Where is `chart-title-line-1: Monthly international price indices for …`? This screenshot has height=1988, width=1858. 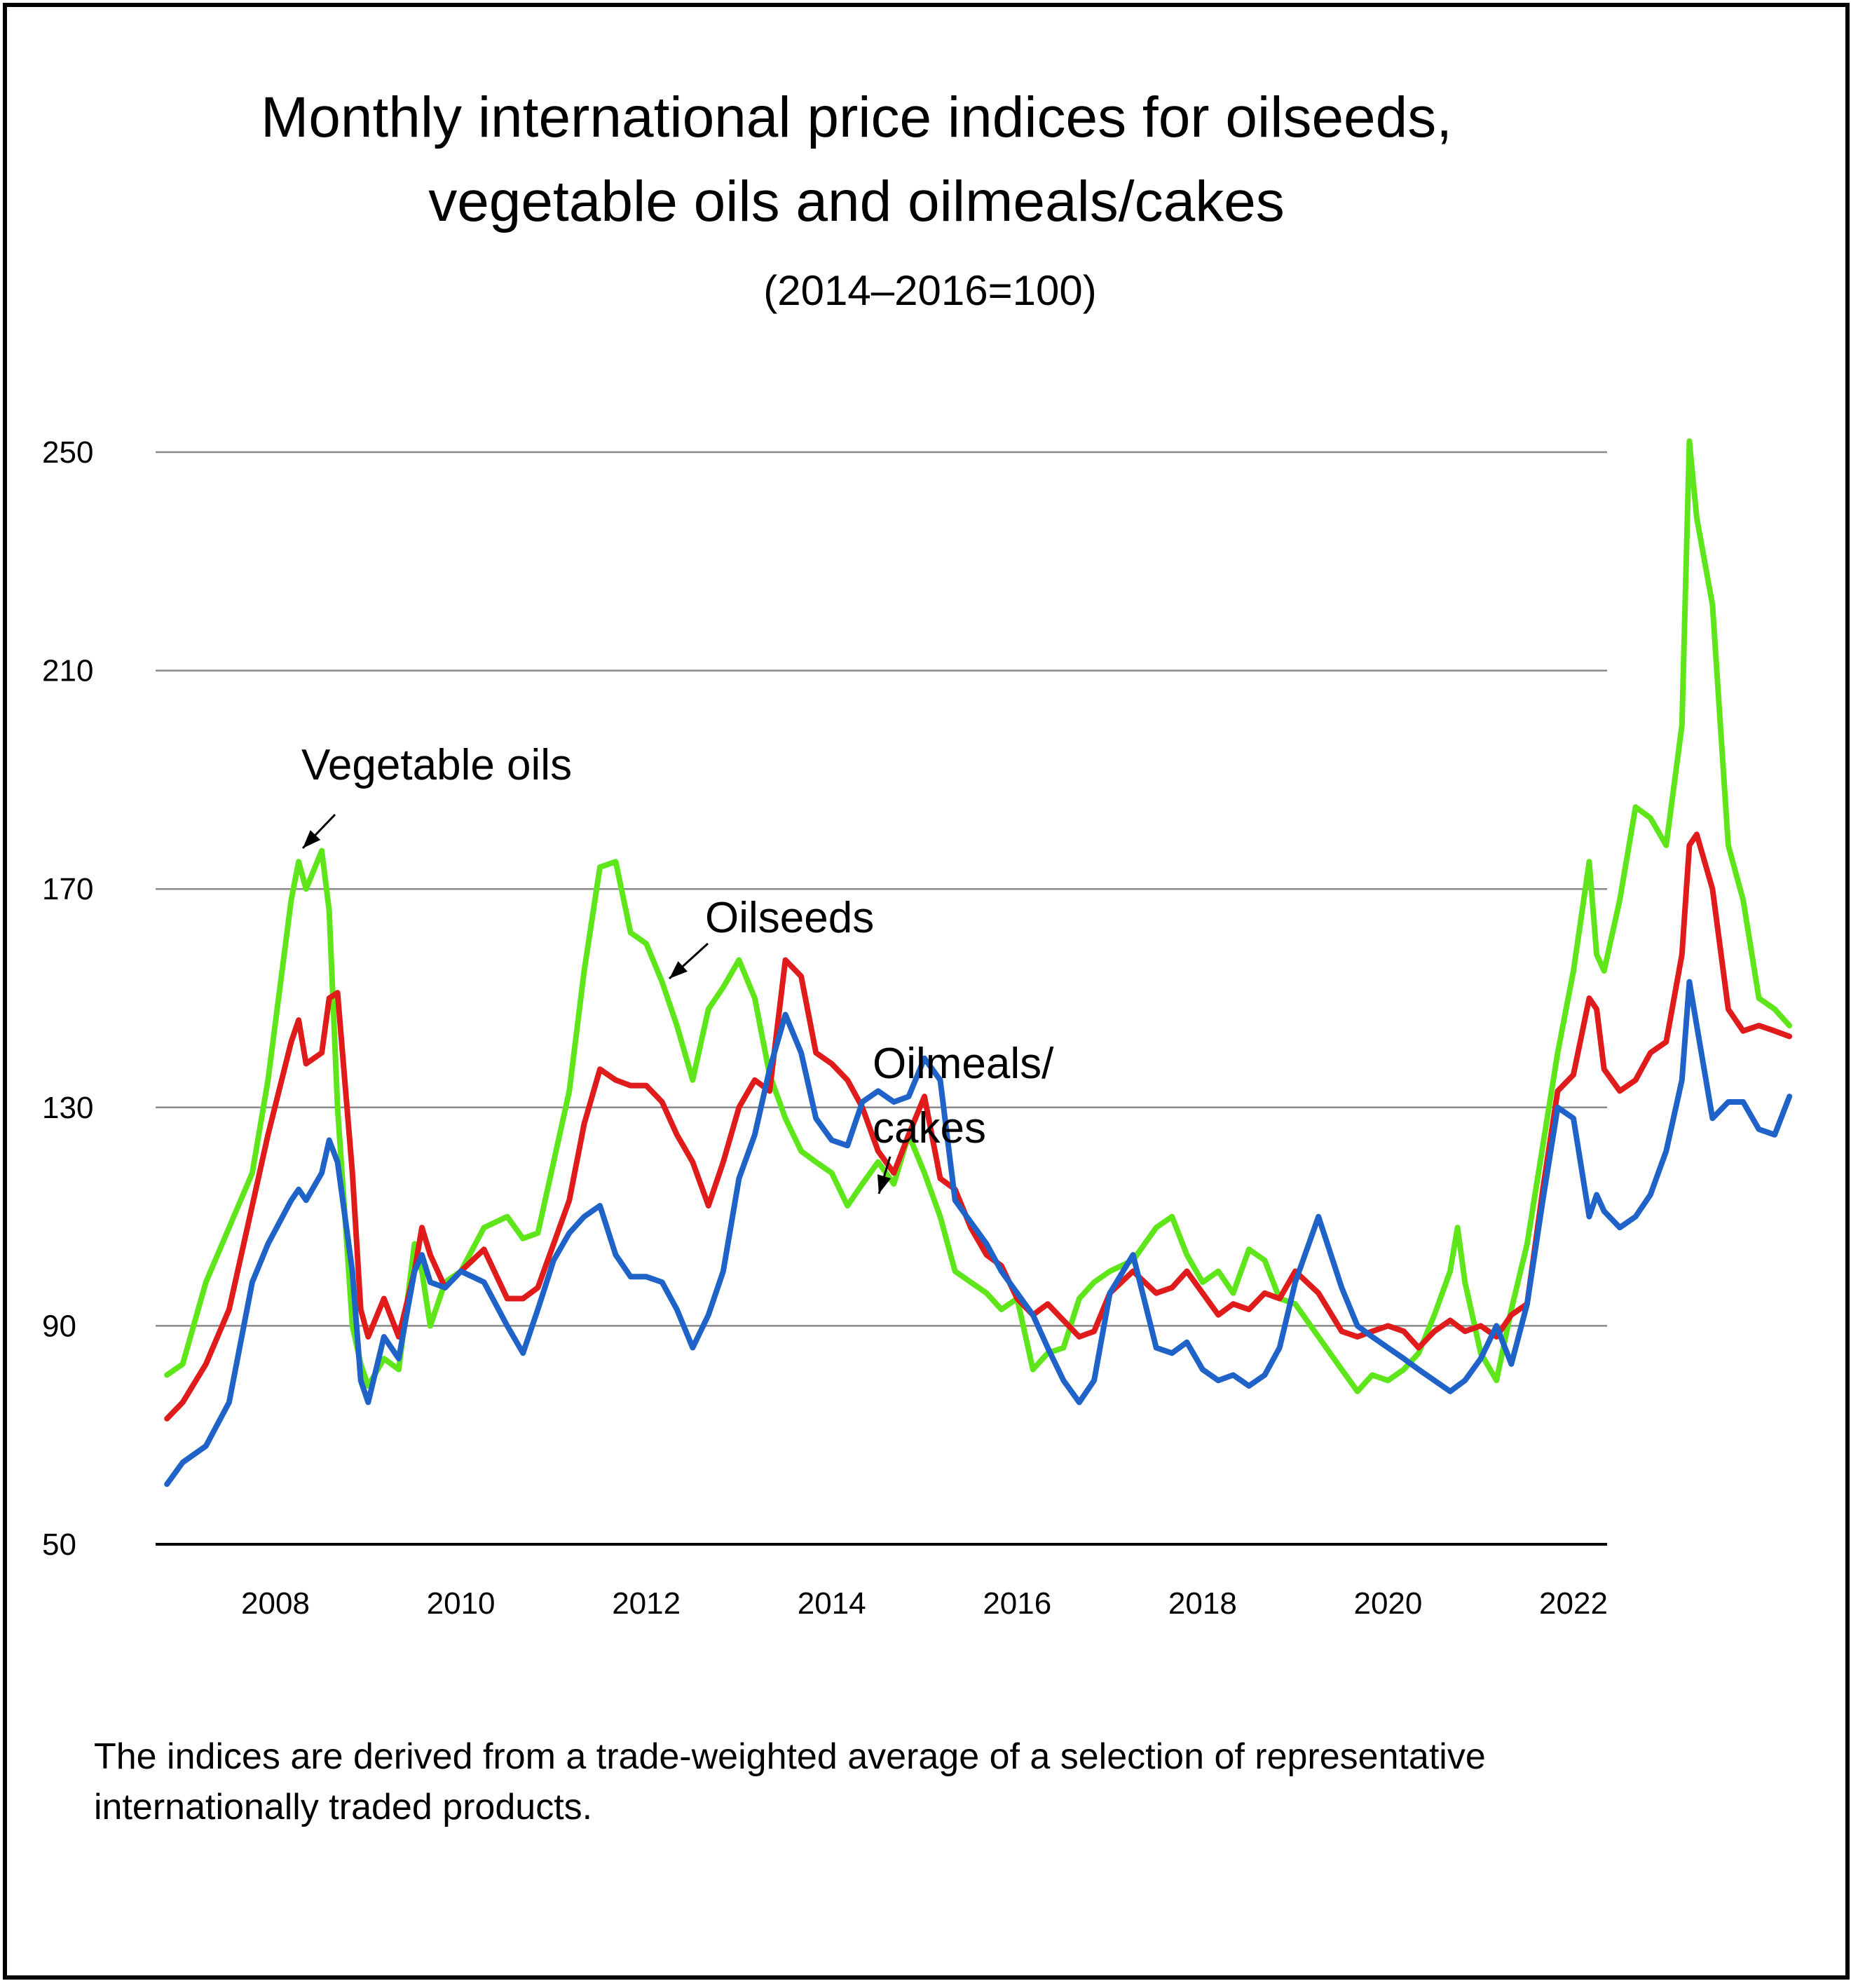
chart-title-line-1: Monthly international price indices for … is located at coordinates (856, 117).